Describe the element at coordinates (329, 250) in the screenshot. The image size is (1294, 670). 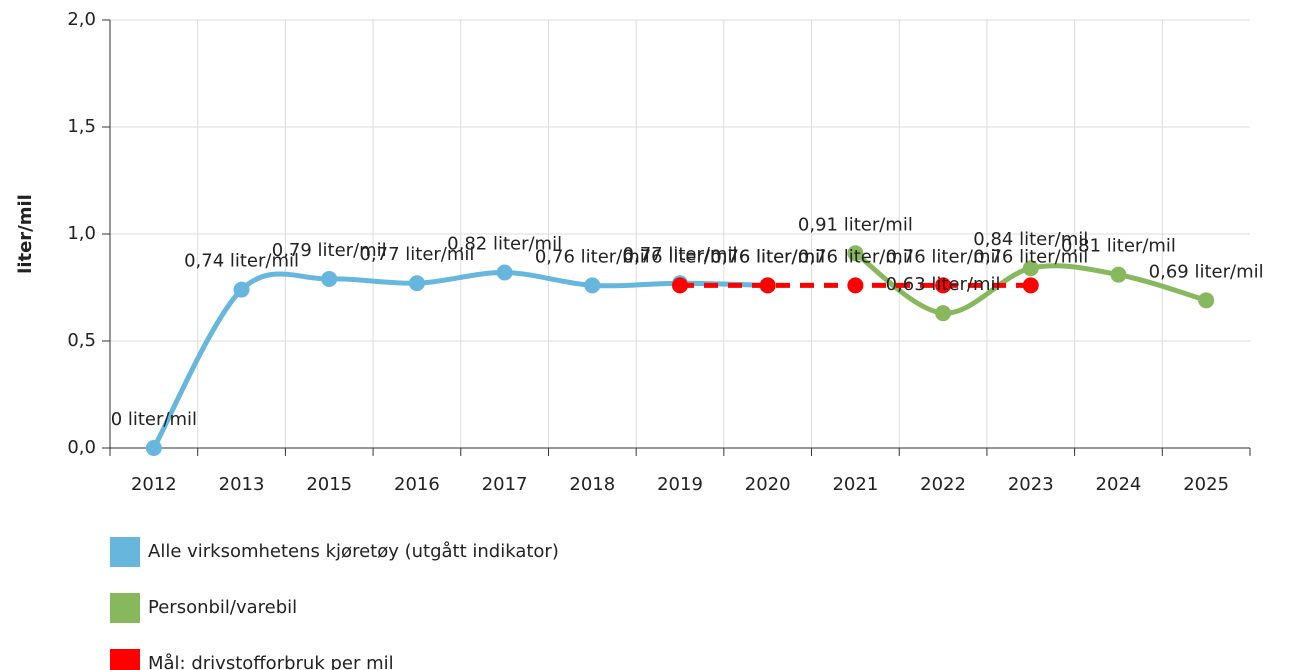
I see `data-label: 0,79 liter/mil` at that location.